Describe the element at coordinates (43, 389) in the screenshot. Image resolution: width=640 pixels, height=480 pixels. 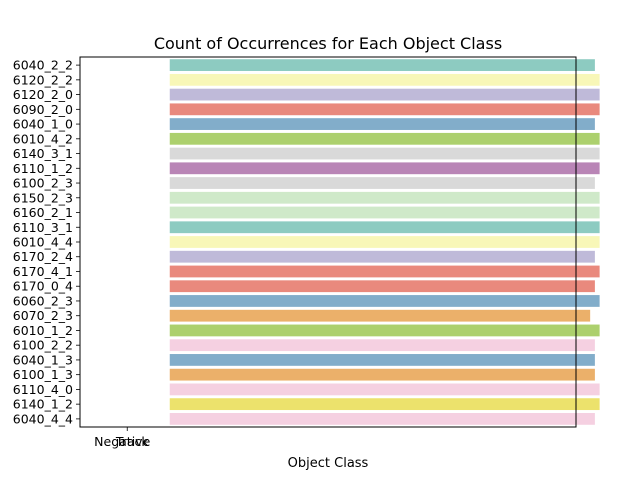
I see `y-tick-label: 6110_4_0` at that location.